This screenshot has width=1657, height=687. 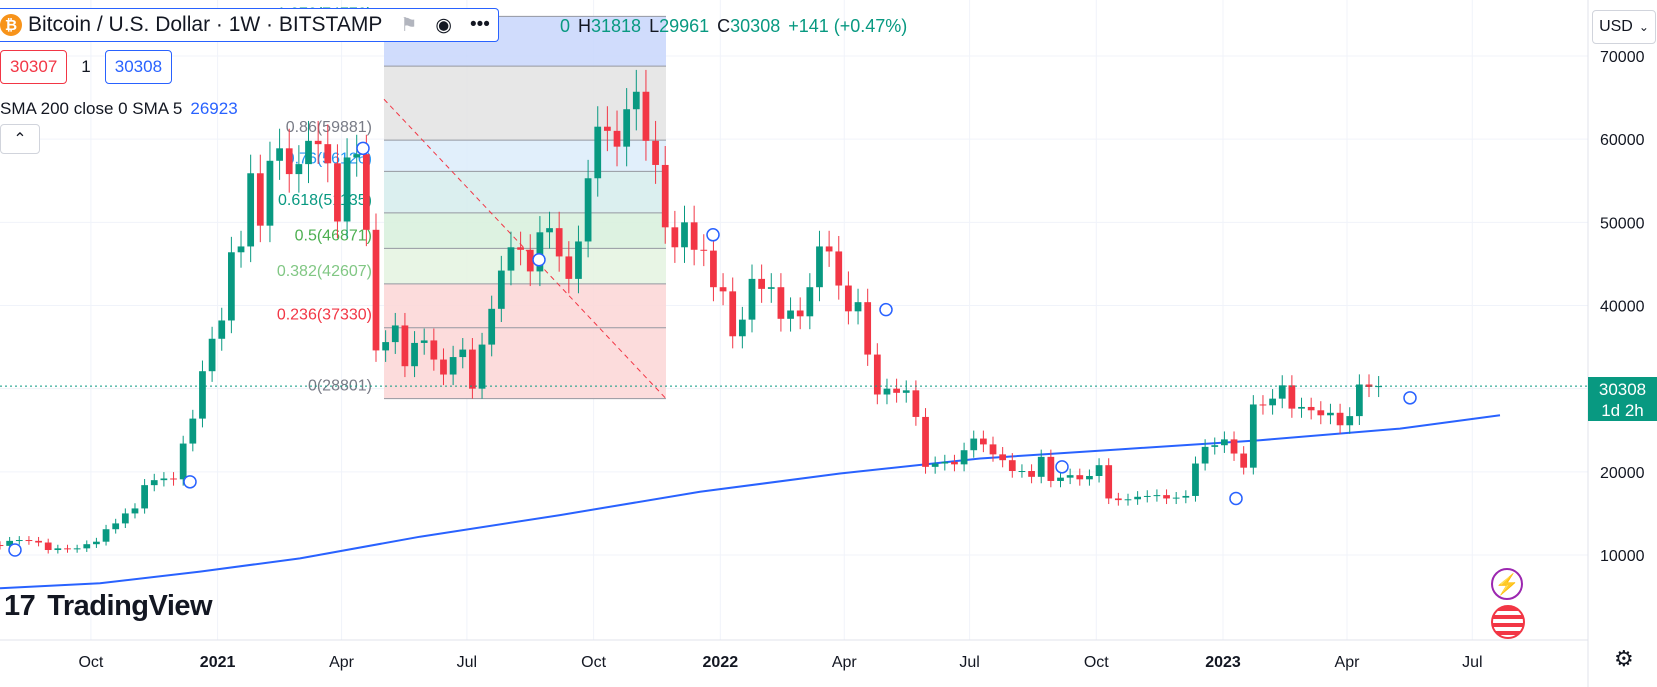 What do you see at coordinates (119, 109) in the screenshot?
I see `indicator-legend: SMA 200 close 0 SMA 5 26923` at bounding box center [119, 109].